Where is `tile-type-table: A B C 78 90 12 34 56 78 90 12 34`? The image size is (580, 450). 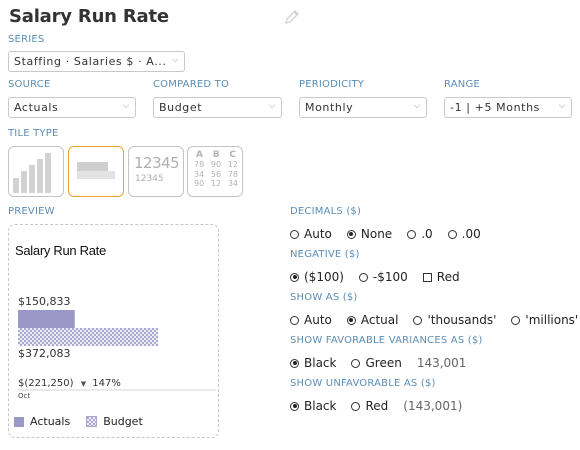 tile-type-table: A B C 78 90 12 34 56 78 90 12 34 is located at coordinates (215, 171).